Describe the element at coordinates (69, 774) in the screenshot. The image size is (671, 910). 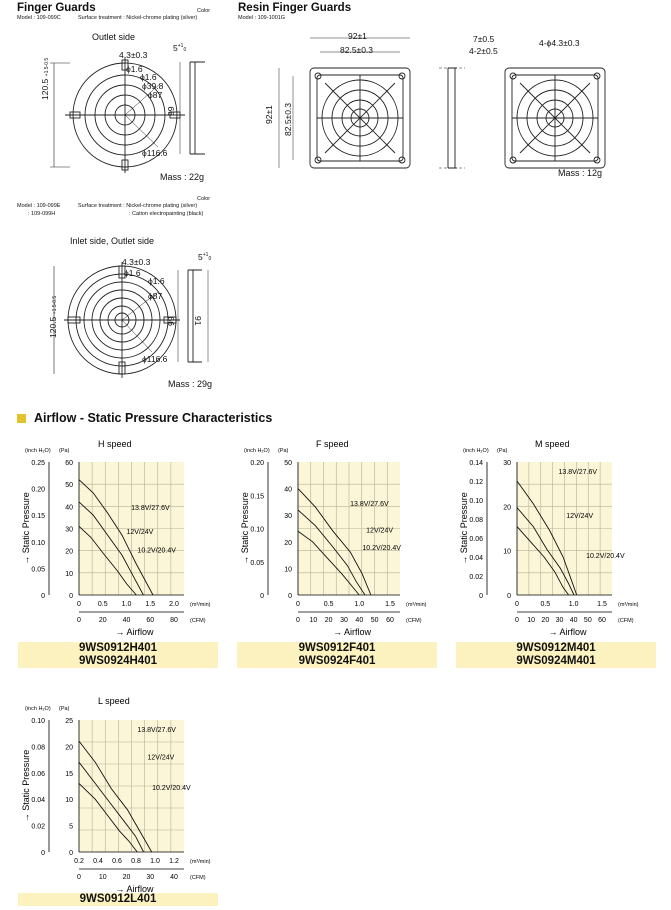
I see `y-tick-pa: 15` at that location.